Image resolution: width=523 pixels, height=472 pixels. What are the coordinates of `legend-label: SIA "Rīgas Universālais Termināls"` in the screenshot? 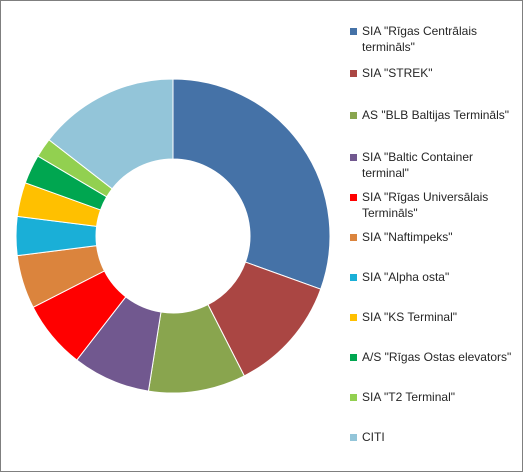 It's located at (425, 205).